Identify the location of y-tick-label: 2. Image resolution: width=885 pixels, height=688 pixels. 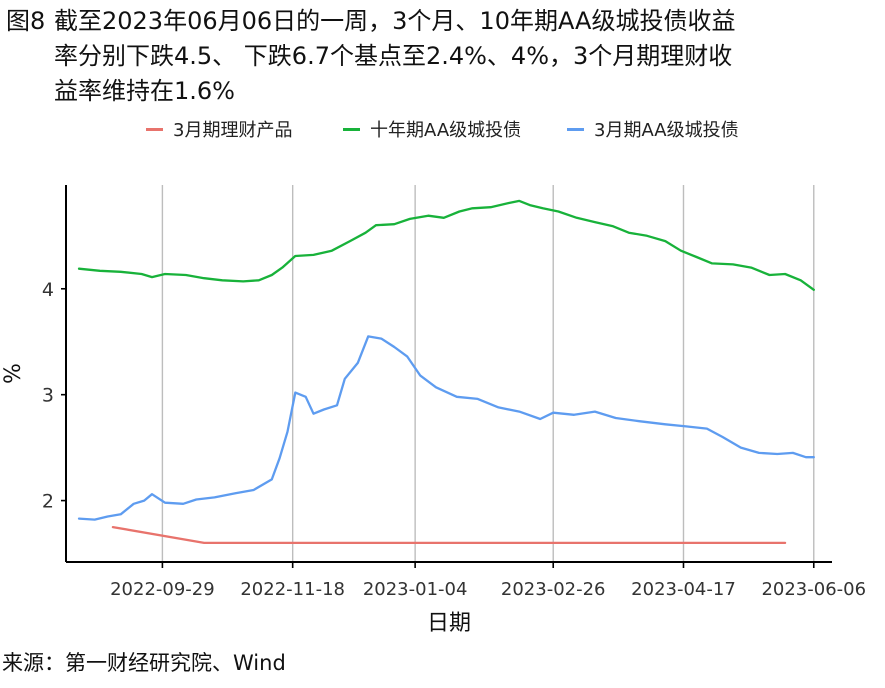
(48, 502).